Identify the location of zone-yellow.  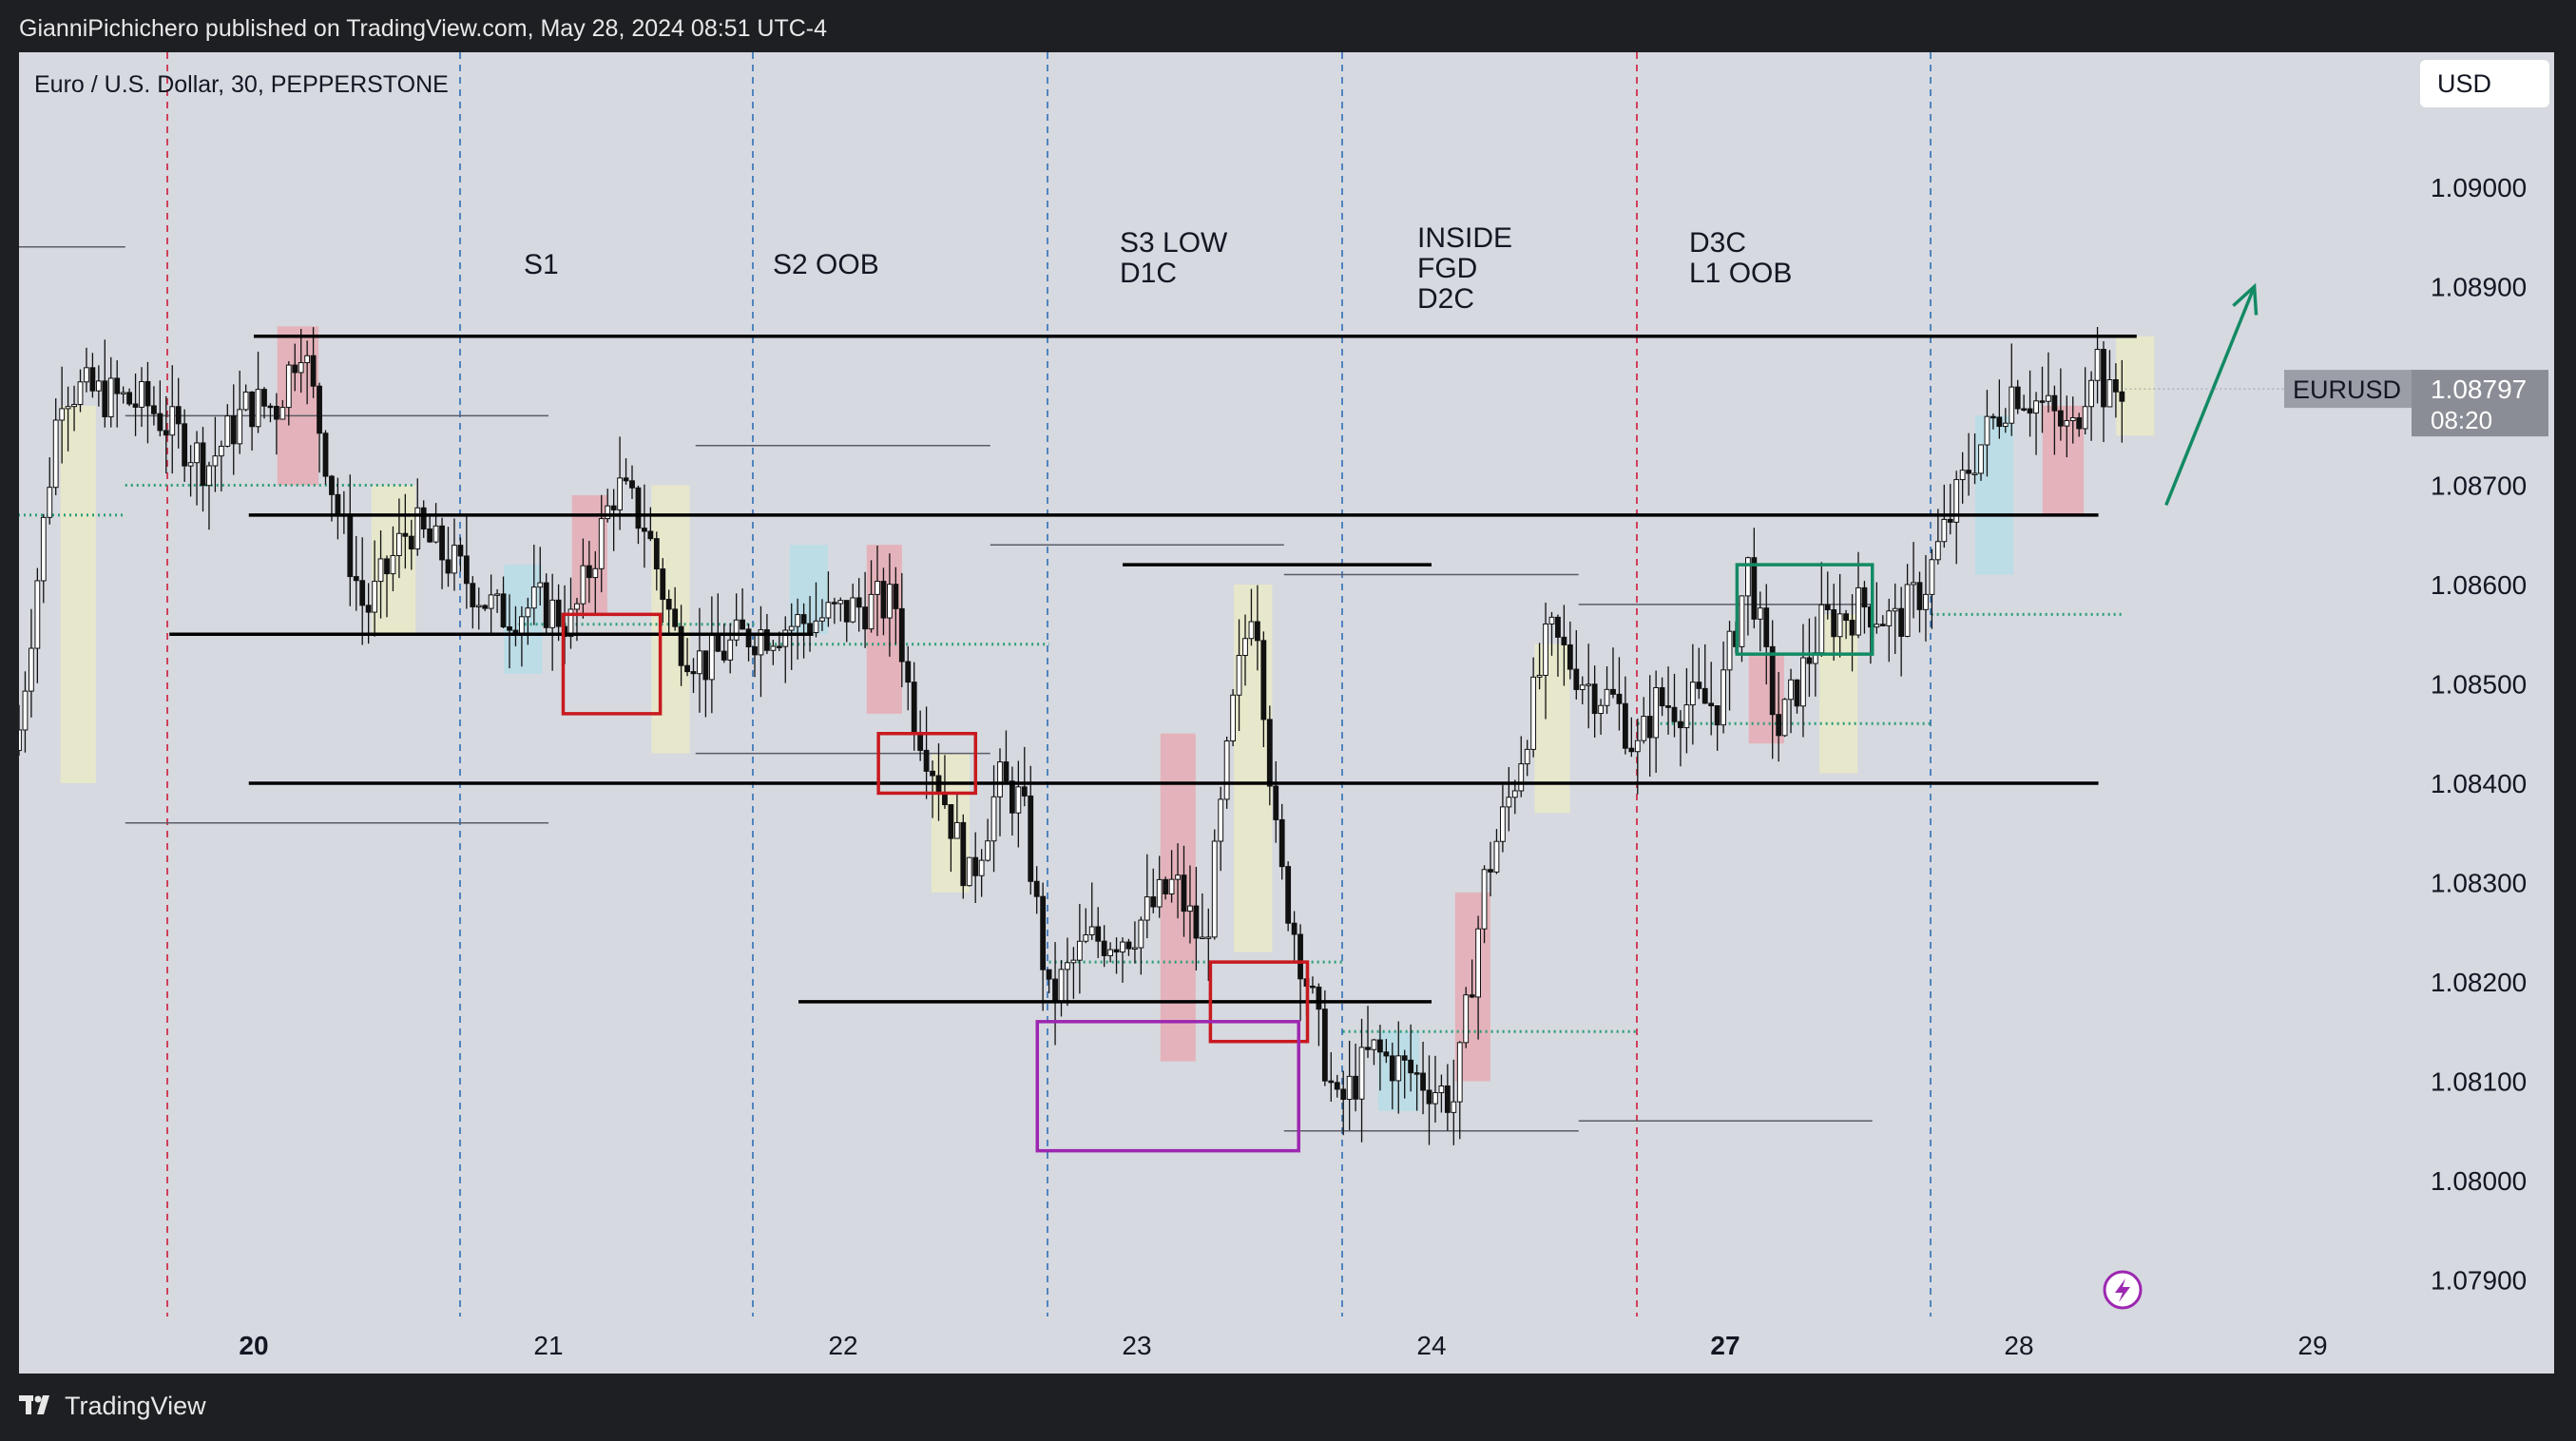
(78, 594).